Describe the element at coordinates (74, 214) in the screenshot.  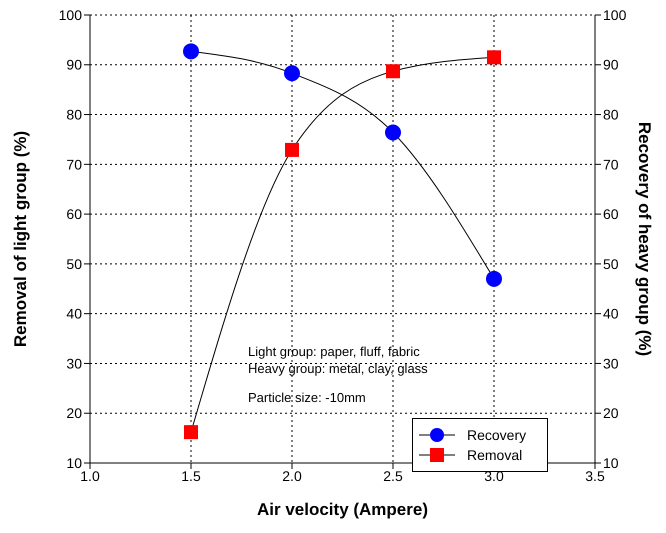
I see `y-tick-label: 60` at that location.